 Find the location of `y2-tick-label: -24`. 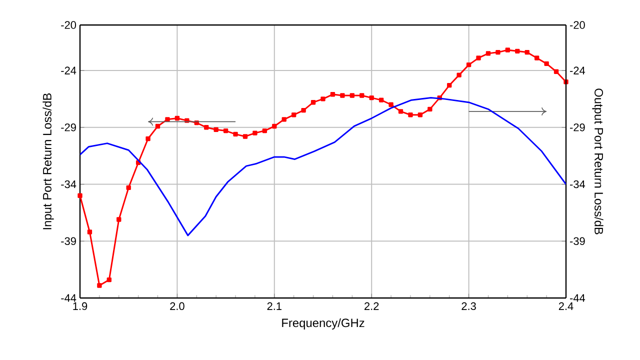

y2-tick-label: -24 is located at coordinates (578, 70).